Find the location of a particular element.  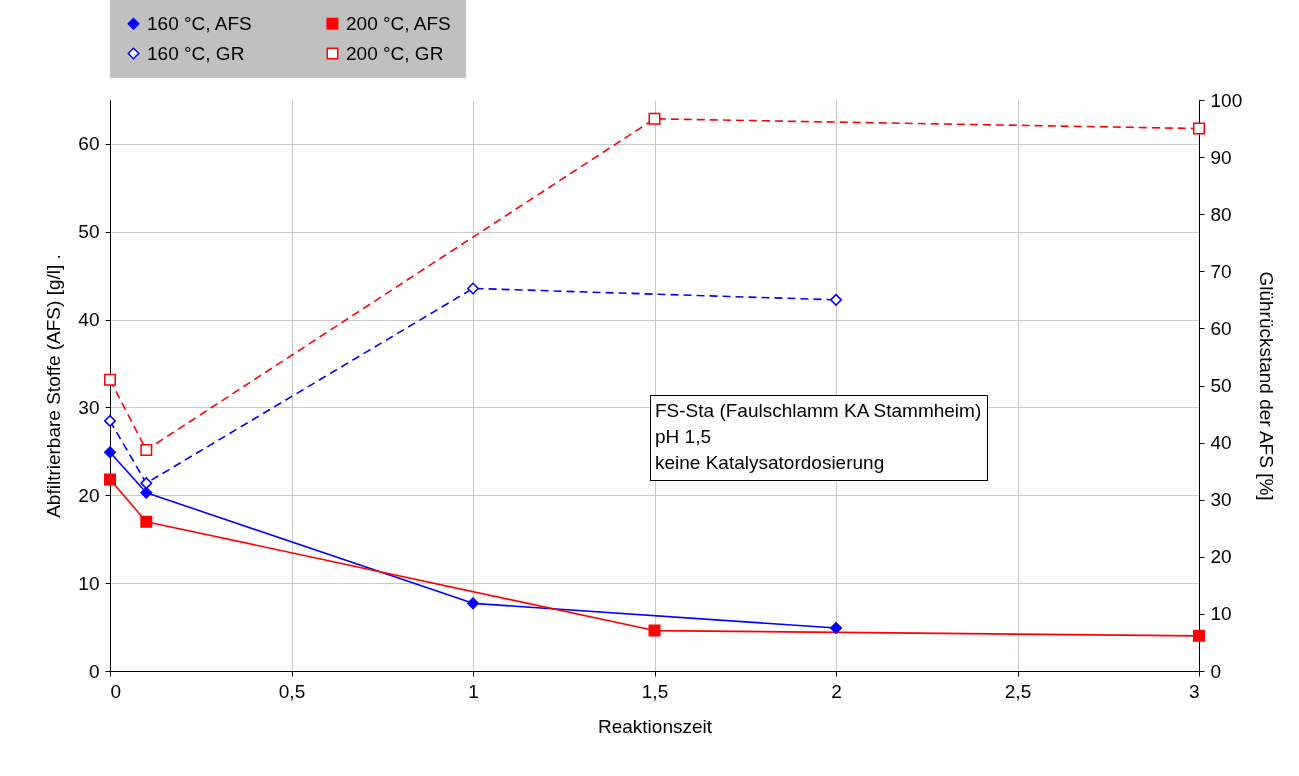

legend-label: 200 °C, AFS is located at coordinates (398, 23).